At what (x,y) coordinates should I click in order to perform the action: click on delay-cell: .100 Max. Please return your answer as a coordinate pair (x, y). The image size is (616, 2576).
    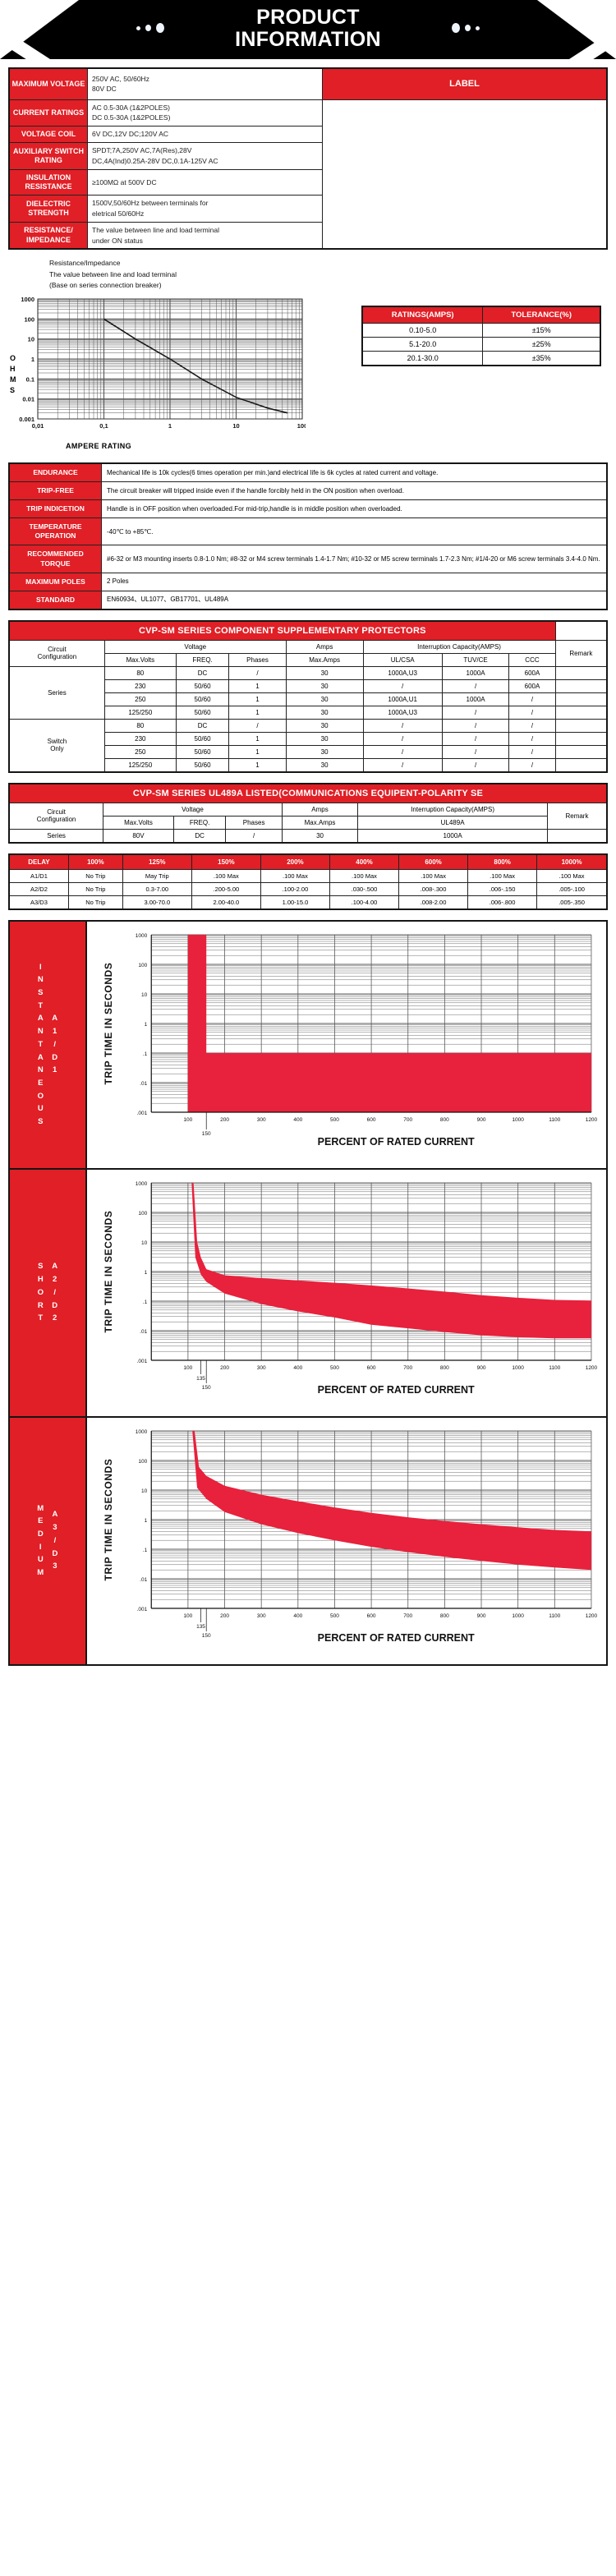
    Looking at the image, I should click on (295, 875).